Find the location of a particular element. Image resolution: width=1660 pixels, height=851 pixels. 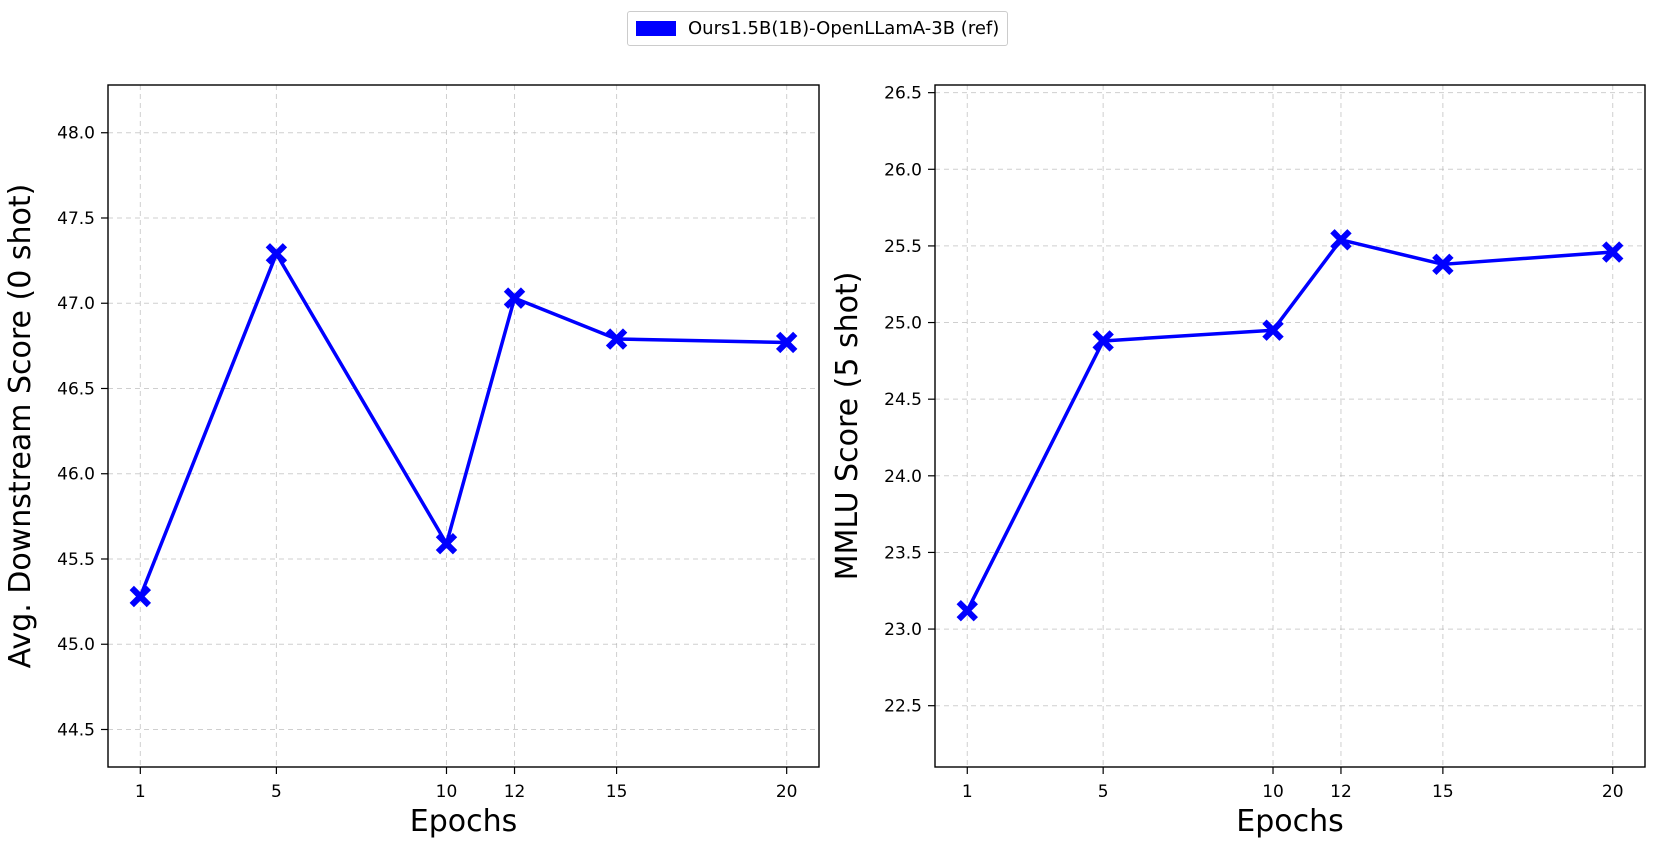

legend-swatch is located at coordinates (656, 28).